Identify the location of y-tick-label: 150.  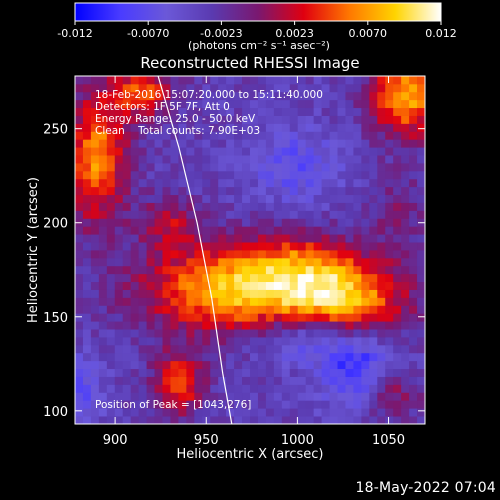
(55, 318).